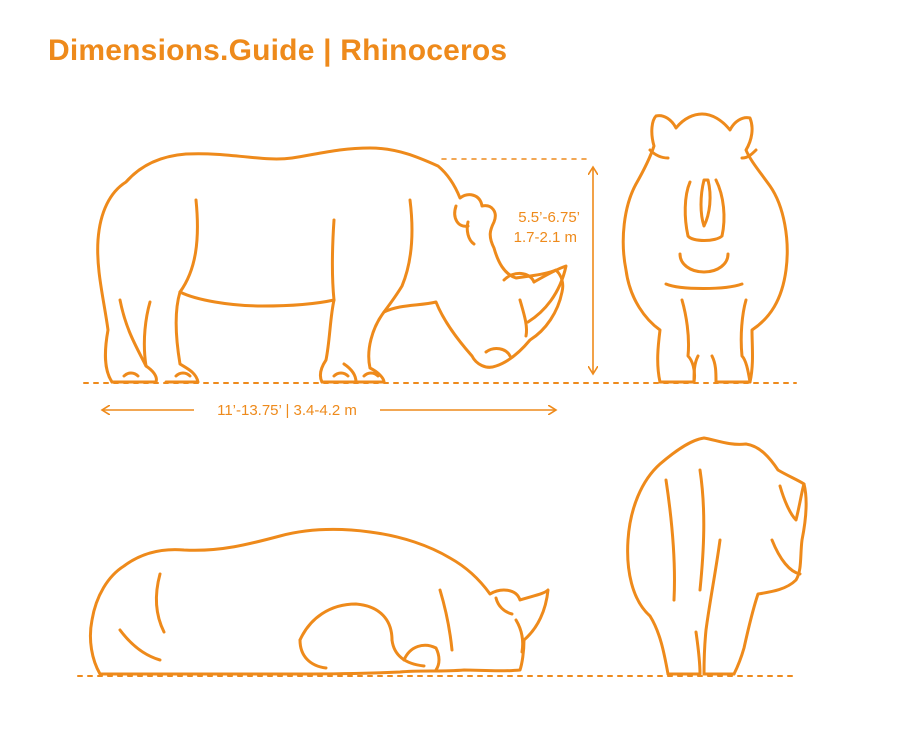 This screenshot has width=900, height=750. What do you see at coordinates (545, 237) in the screenshot?
I see `height-metric-label: 1.7-2.1 m` at bounding box center [545, 237].